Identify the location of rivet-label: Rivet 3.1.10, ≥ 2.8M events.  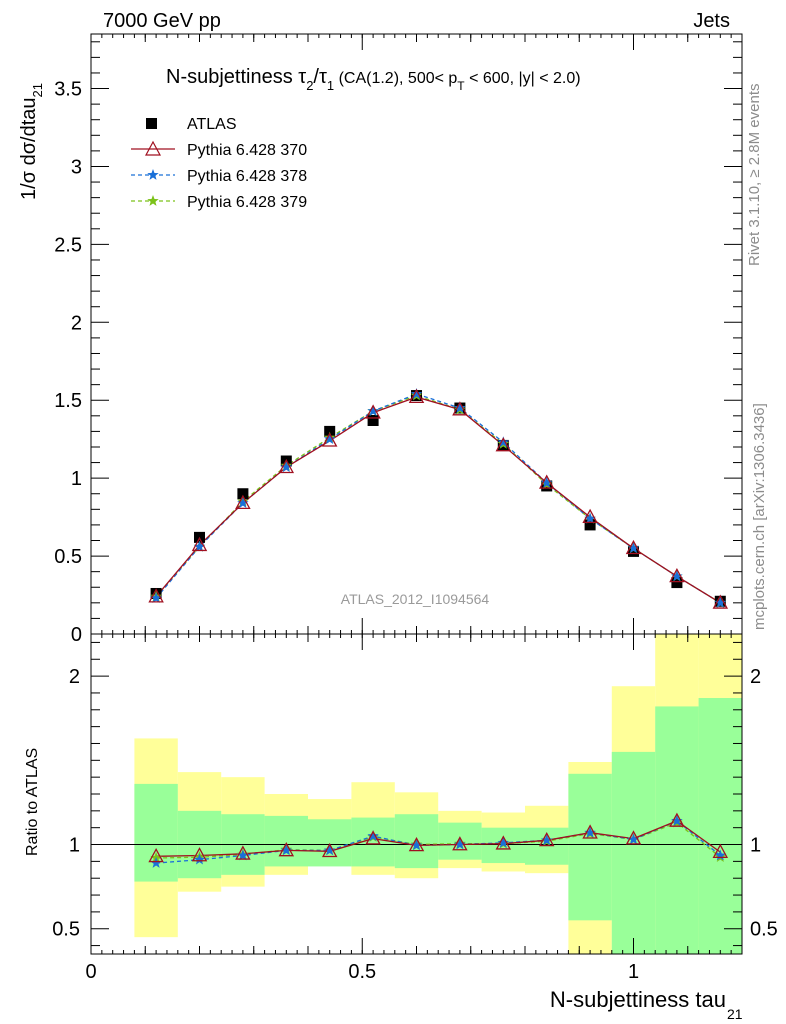
(754, 175).